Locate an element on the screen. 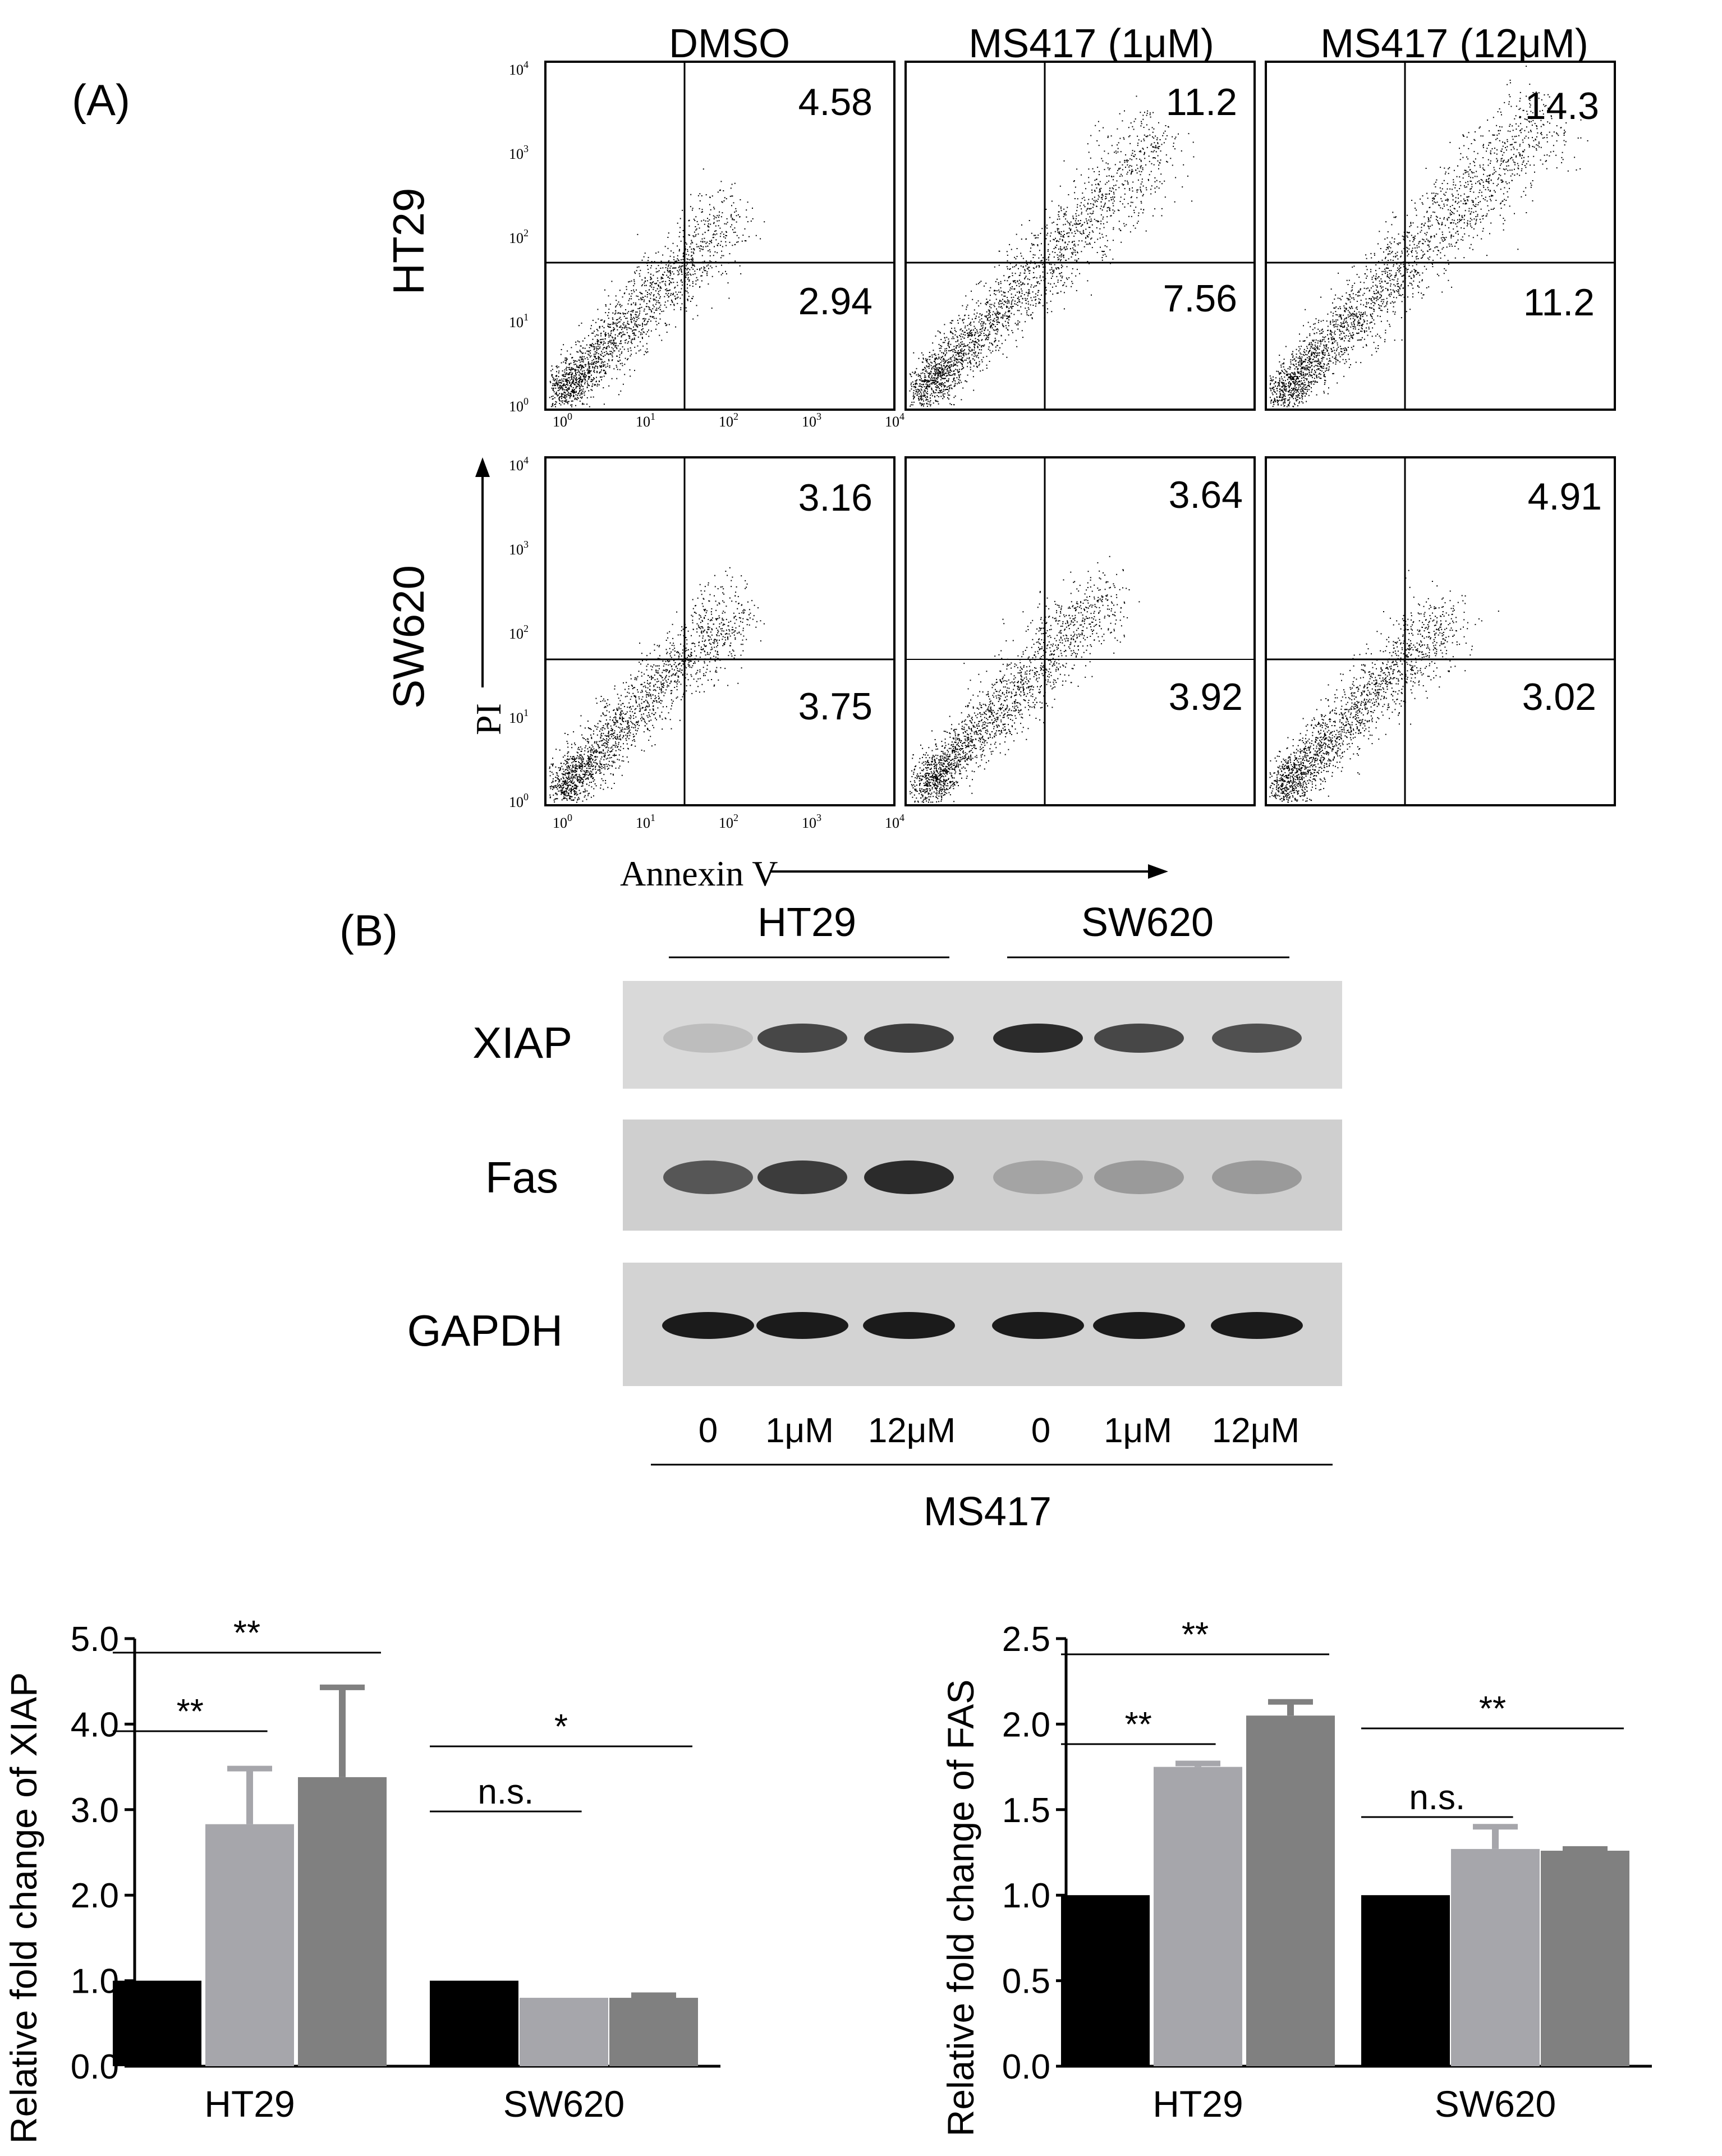 This screenshot has height=2156, width=1722. pi-axis-label: PI is located at coordinates (488, 719).